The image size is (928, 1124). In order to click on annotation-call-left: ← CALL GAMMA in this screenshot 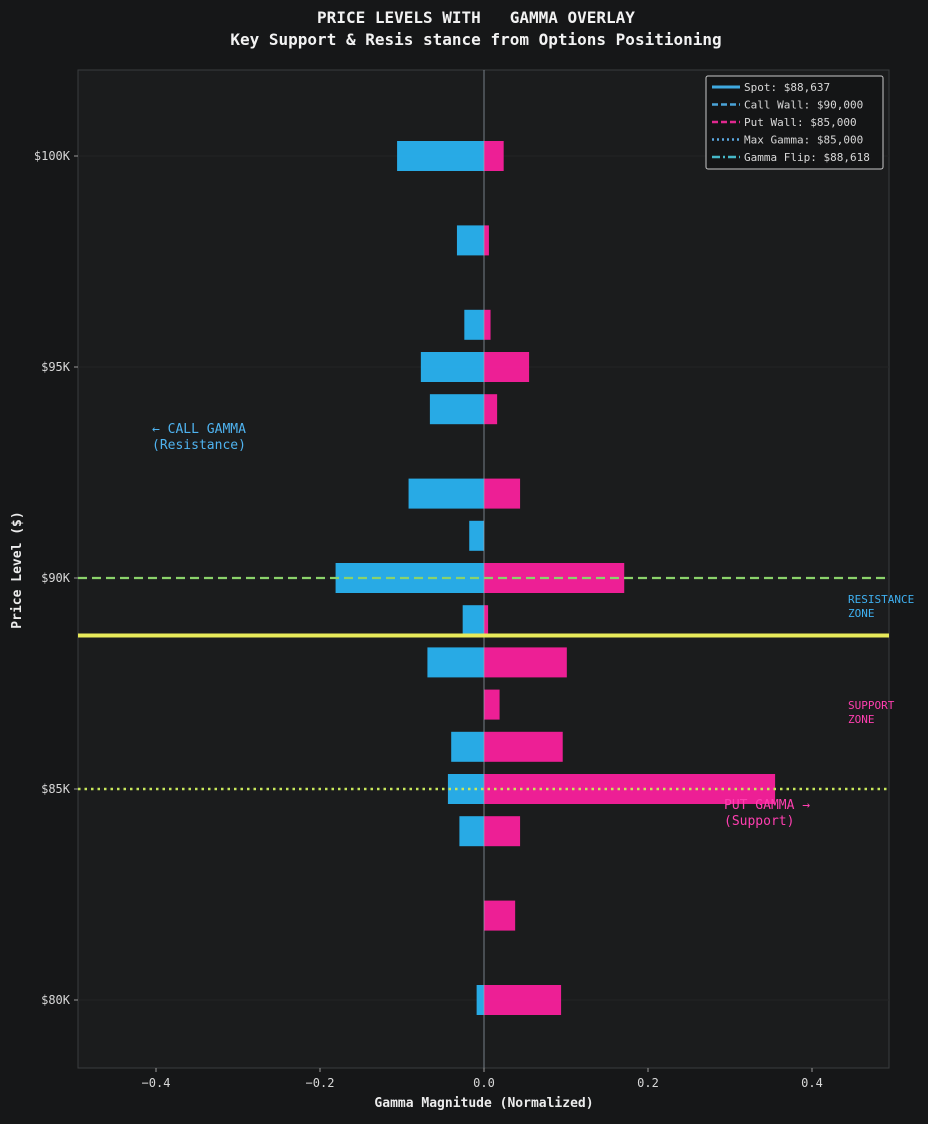, I will do `click(199, 429)`.